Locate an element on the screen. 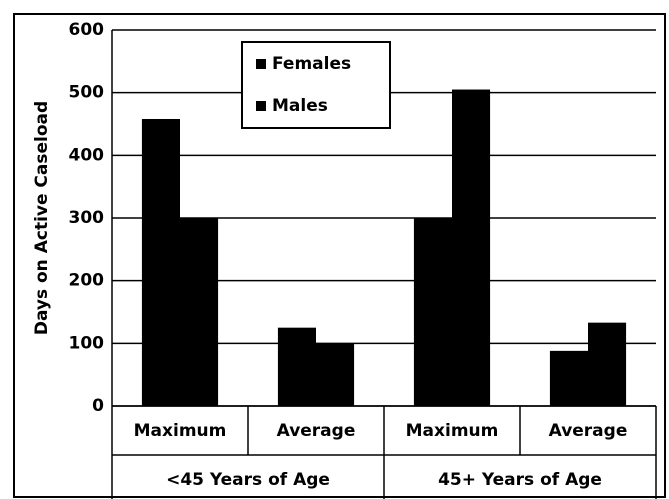  y-tick-label: 100 is located at coordinates (87, 343).